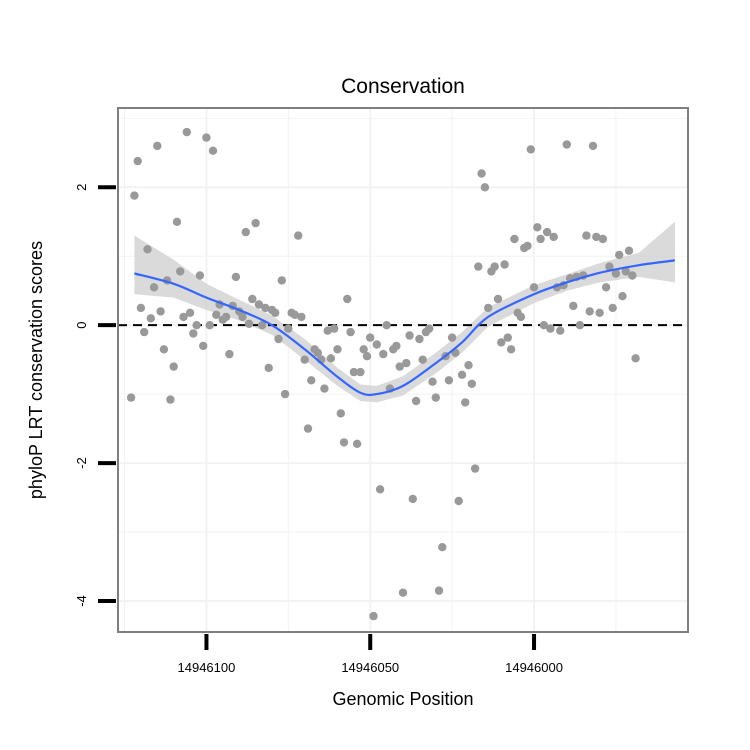 The height and width of the screenshot is (750, 750). What do you see at coordinates (81, 463) in the screenshot?
I see `y-tick-label: -2` at bounding box center [81, 463].